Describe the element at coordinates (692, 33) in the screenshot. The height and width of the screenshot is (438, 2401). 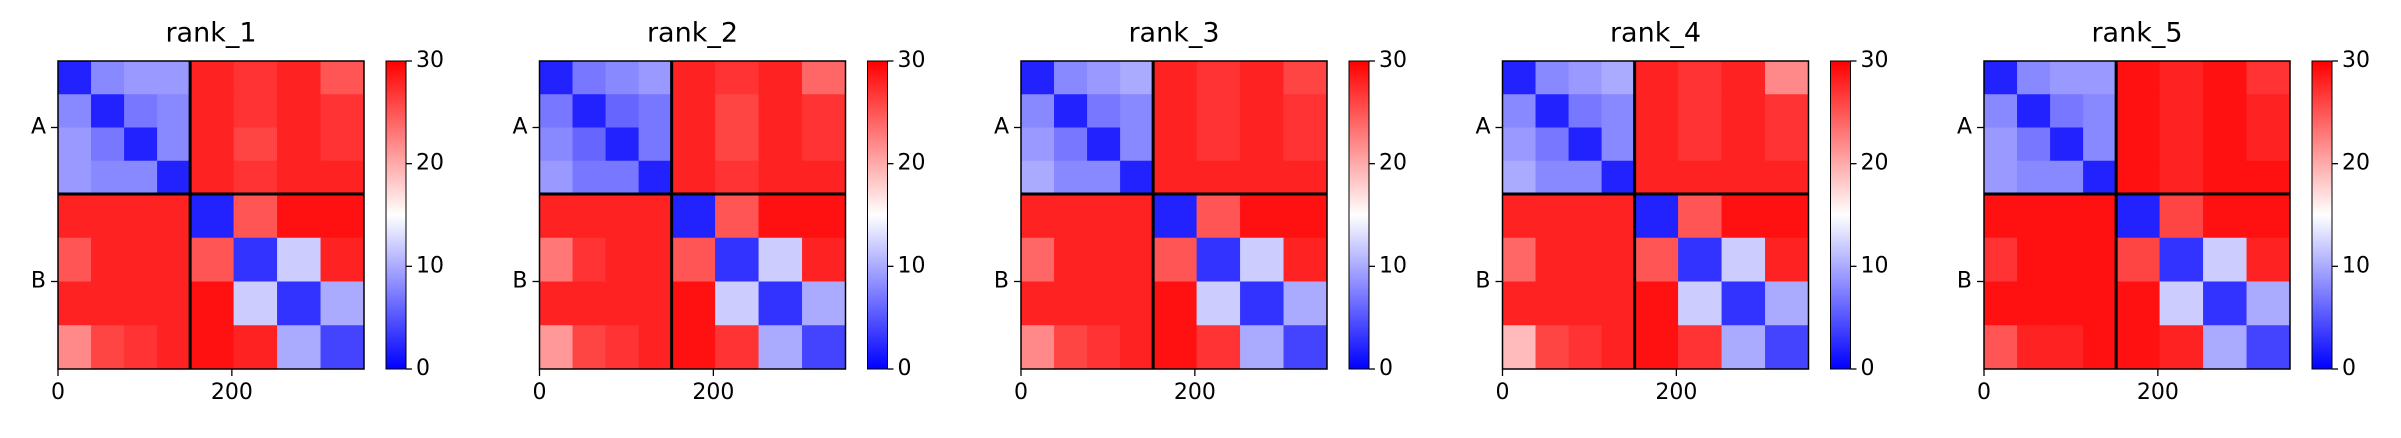
I see `panel-title: rank_2` at that location.